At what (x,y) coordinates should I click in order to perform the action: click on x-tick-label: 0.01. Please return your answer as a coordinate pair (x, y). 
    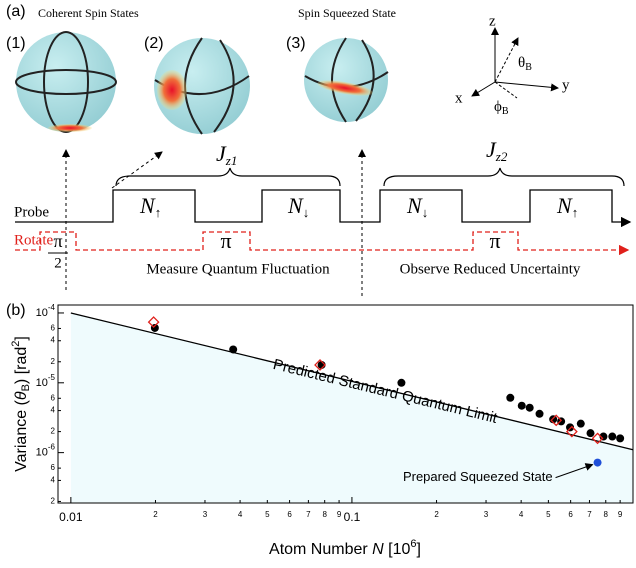
    Looking at the image, I should click on (71, 517).